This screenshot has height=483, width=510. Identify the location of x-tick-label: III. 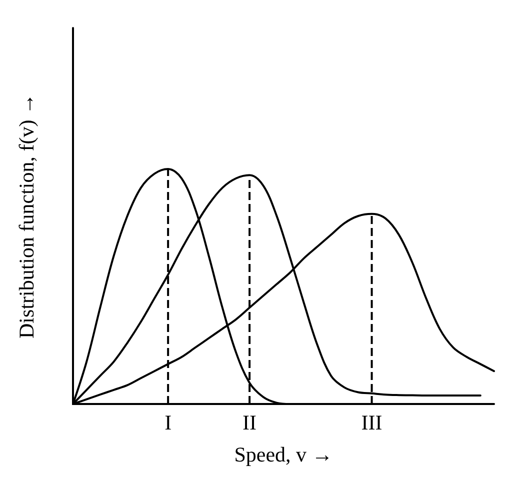
(371, 422).